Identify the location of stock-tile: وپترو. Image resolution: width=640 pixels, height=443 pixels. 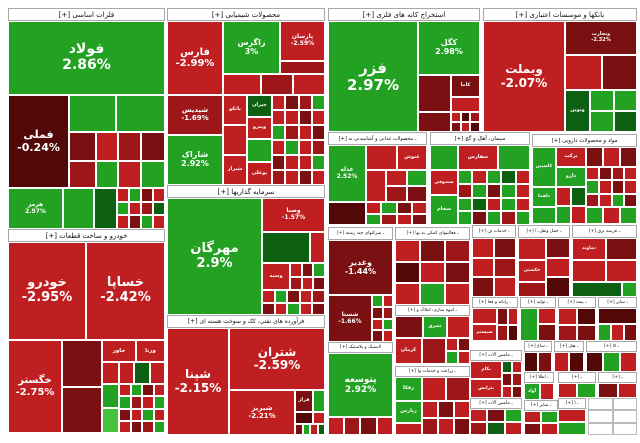
(259, 128).